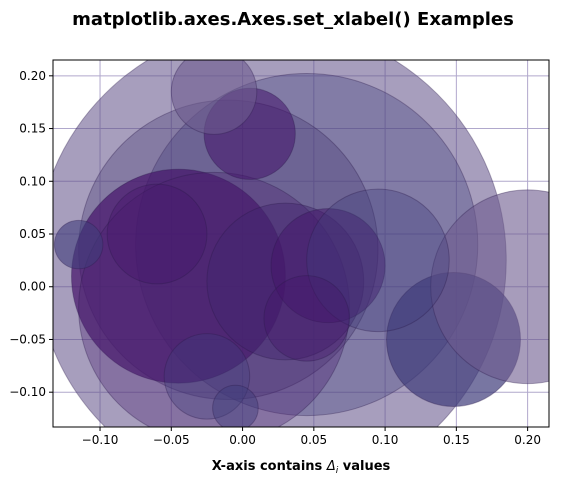 Image resolution: width=576 pixels, height=483 pixels. Describe the element at coordinates (313, 440) in the screenshot. I see `x-tick-label: 0.05` at that location.